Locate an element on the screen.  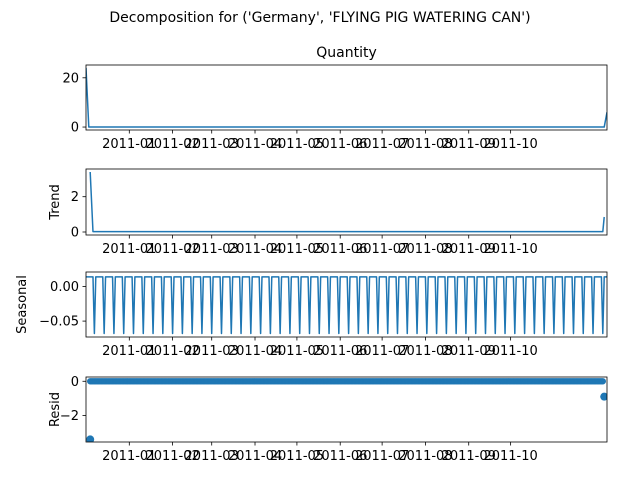
y-axis-label: Resid is located at coordinates (55, 409).